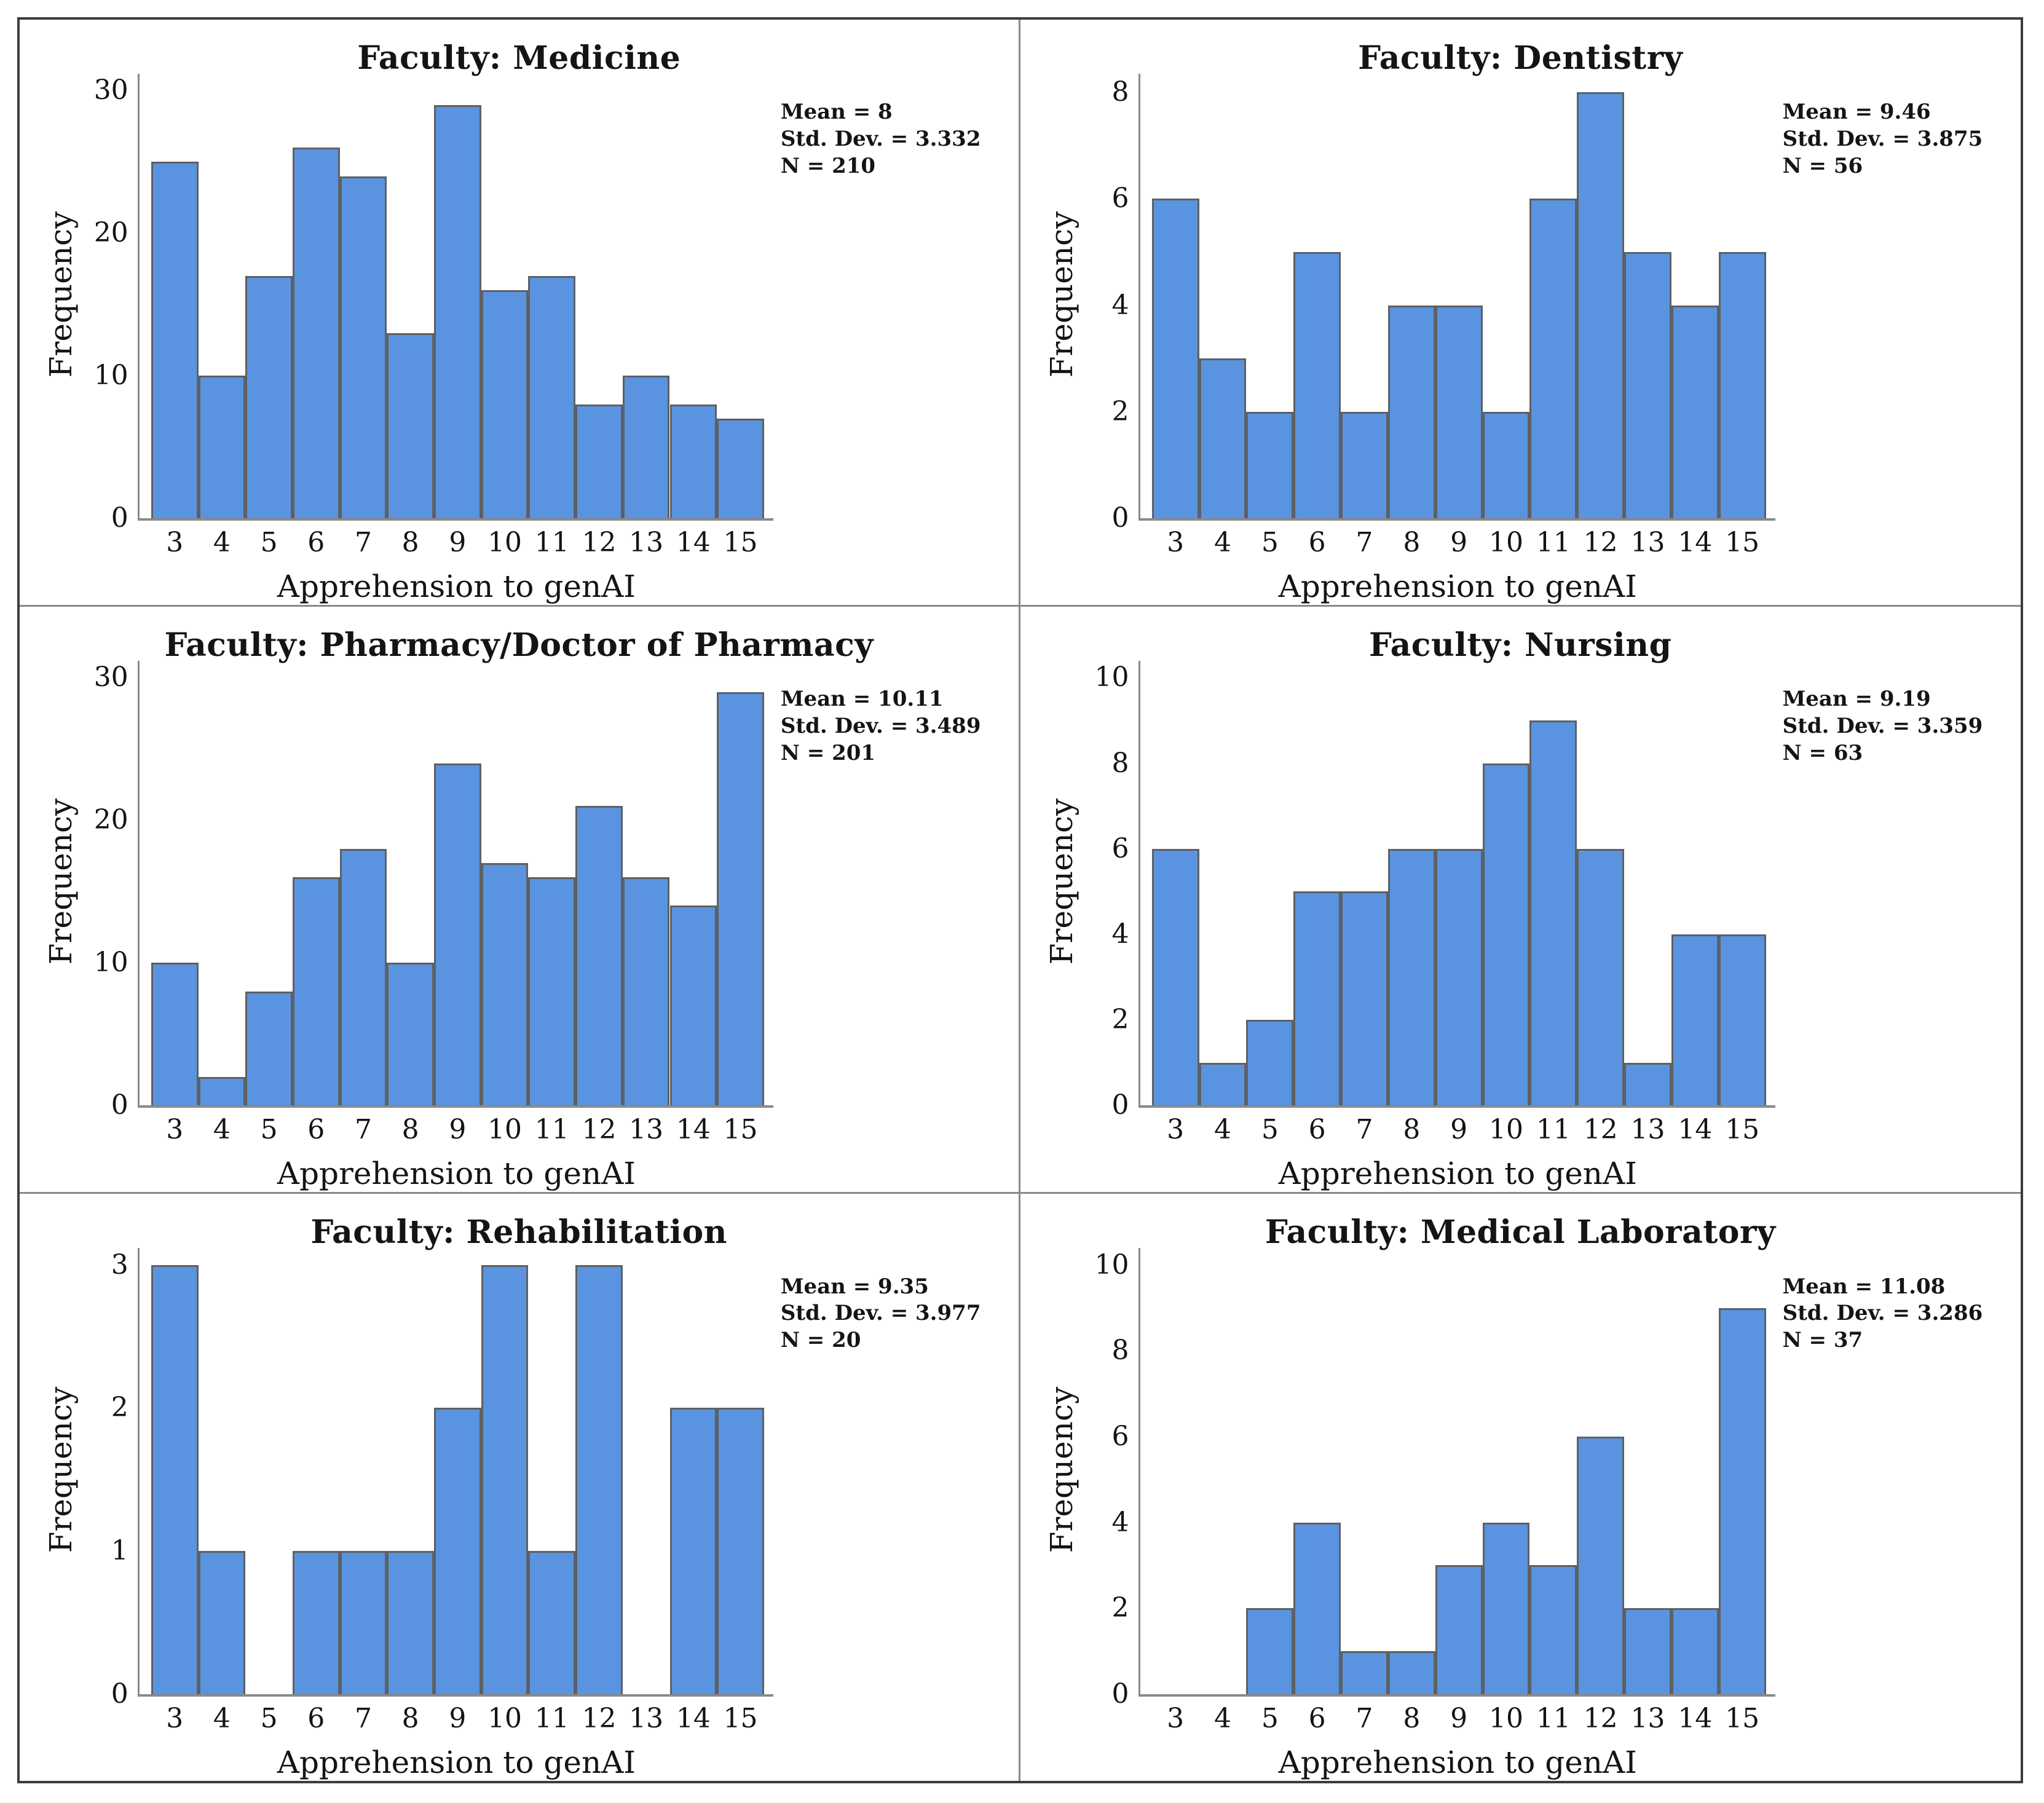 This screenshot has height=1803, width=2044. I want to click on stat-line: Std. Dev. = 3.489, so click(880, 726).